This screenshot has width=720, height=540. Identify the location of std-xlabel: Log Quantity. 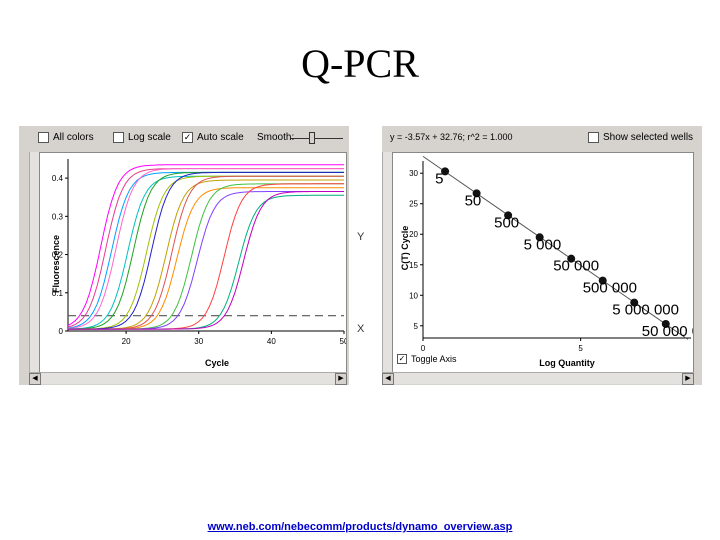
(567, 363).